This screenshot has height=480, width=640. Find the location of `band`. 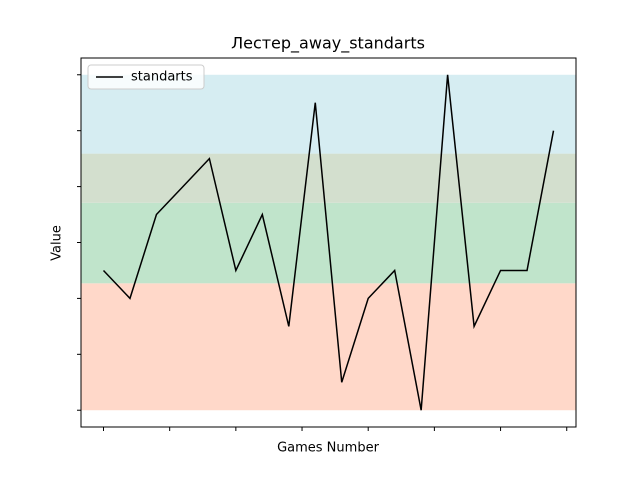

band is located at coordinates (328, 178).